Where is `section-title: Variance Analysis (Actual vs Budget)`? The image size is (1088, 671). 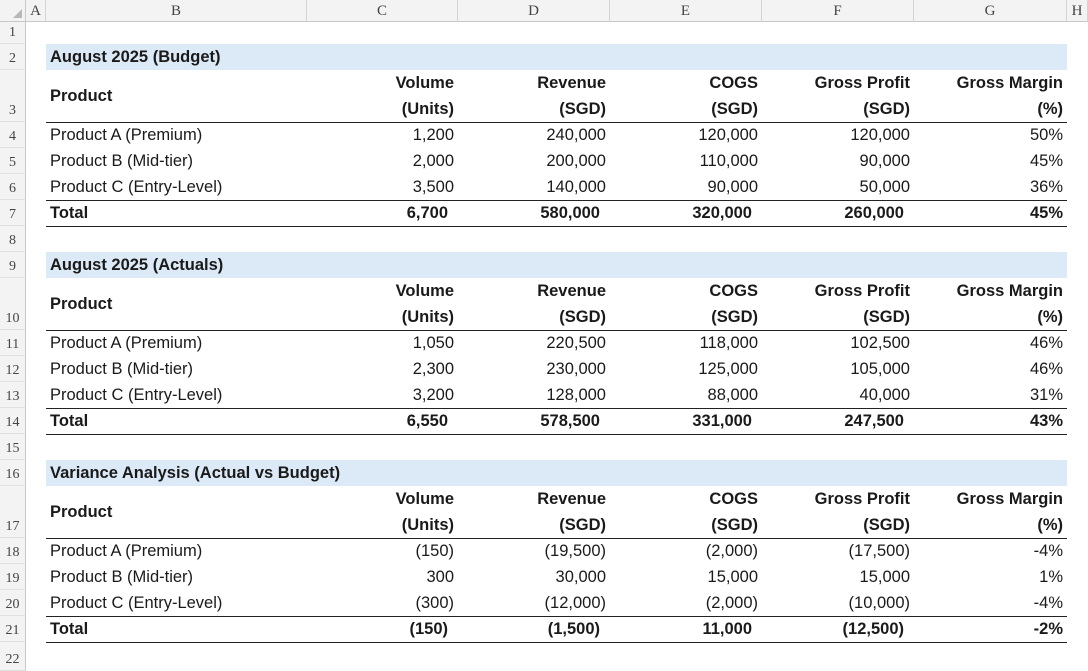
section-title: Variance Analysis (Actual vs Budget) is located at coordinates (195, 473).